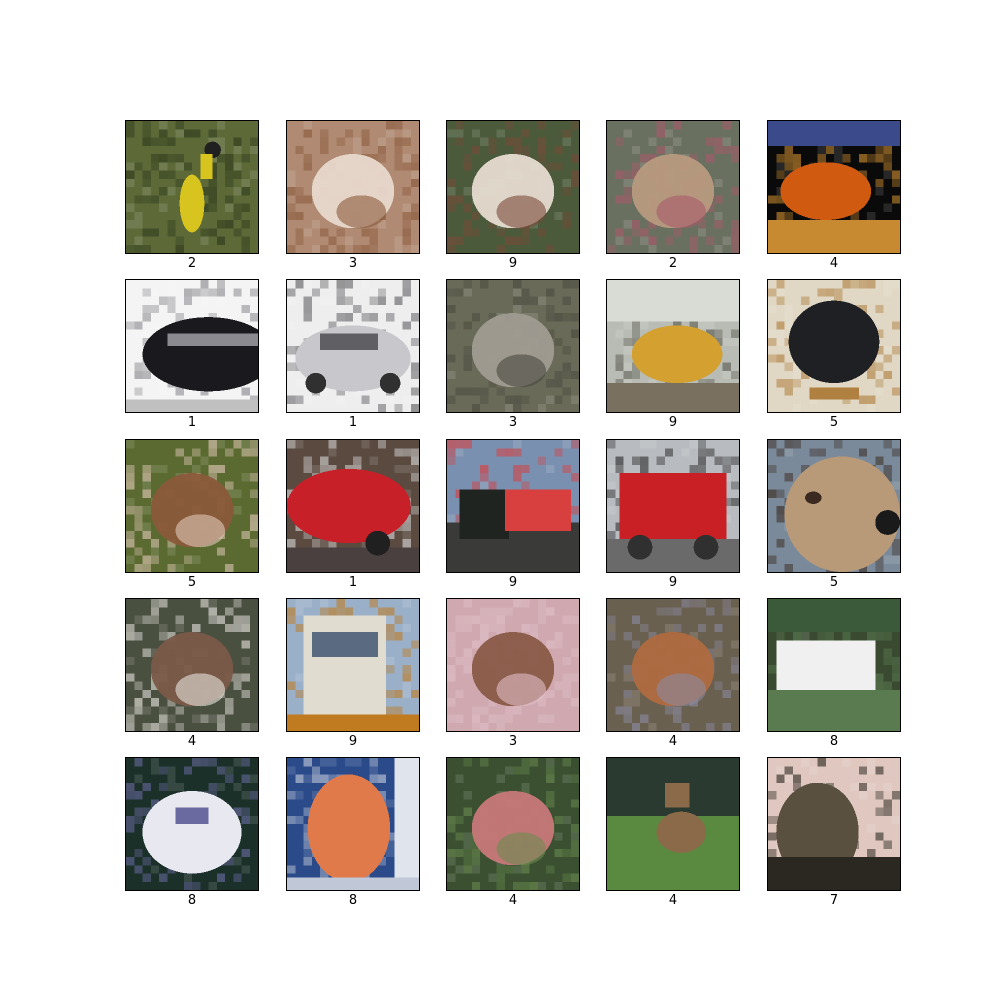 This screenshot has width=1000, height=1000. Describe the element at coordinates (834, 187) in the screenshot. I see `thumbnail-image-orange-deer` at that location.